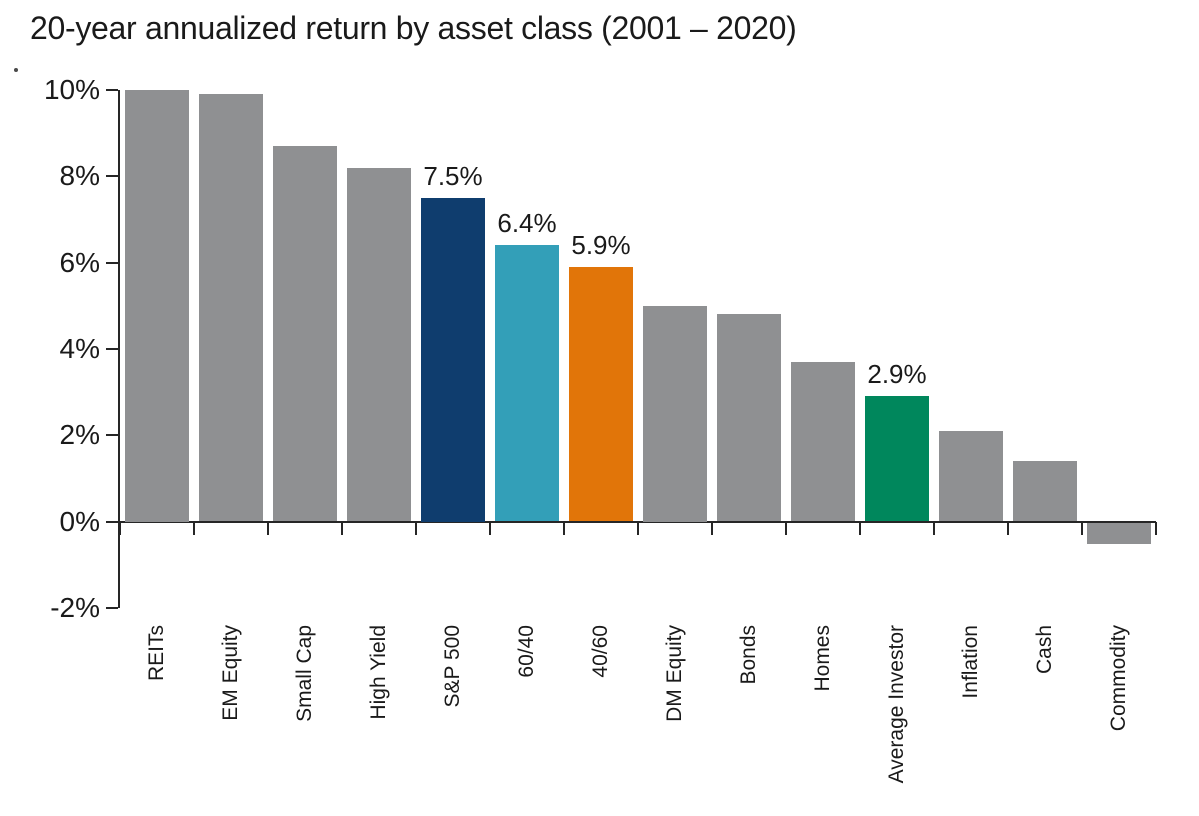 Image resolution: width=1199 pixels, height=816 pixels. I want to click on x-axis-label-cell: S&P 500, so click(453, 720).